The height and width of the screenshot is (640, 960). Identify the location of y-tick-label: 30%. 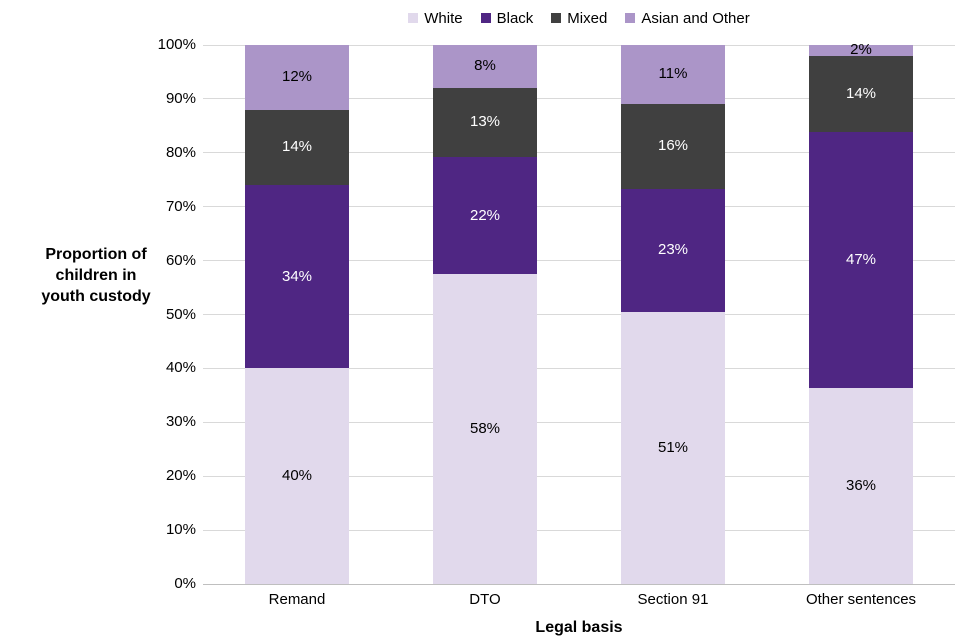
(180, 422).